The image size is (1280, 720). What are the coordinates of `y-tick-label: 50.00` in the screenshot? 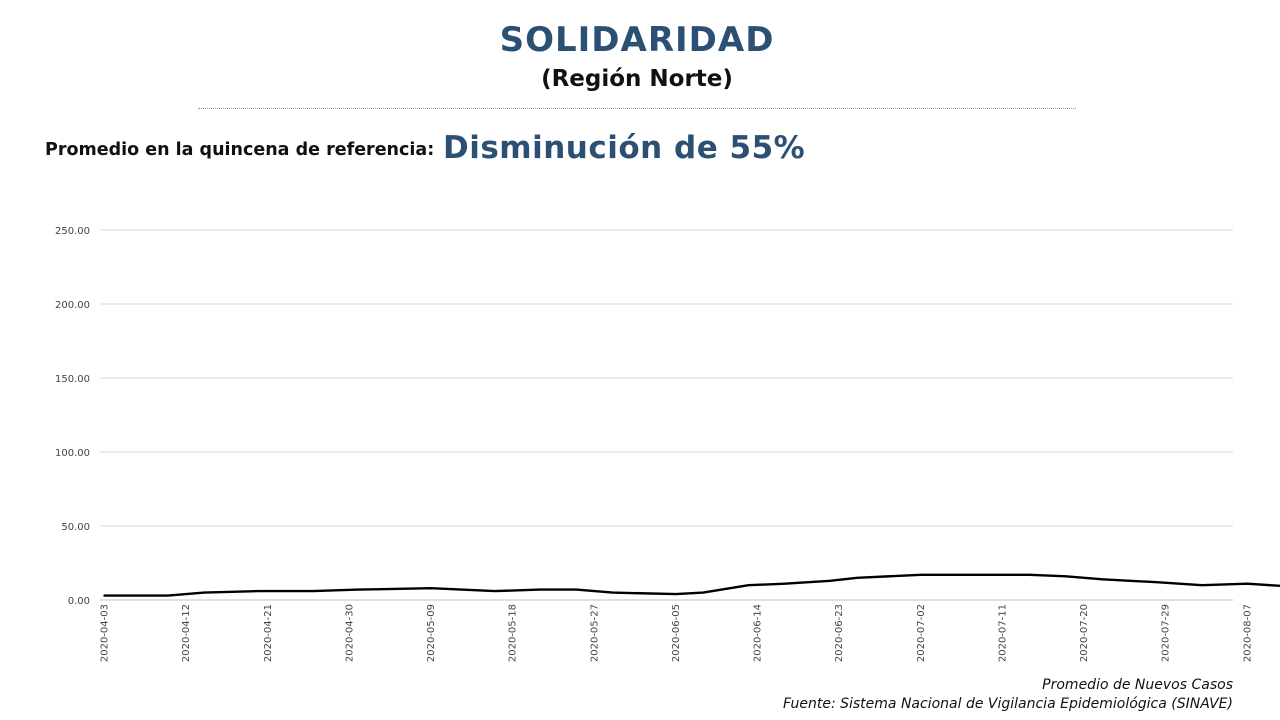 It's located at (75, 527).